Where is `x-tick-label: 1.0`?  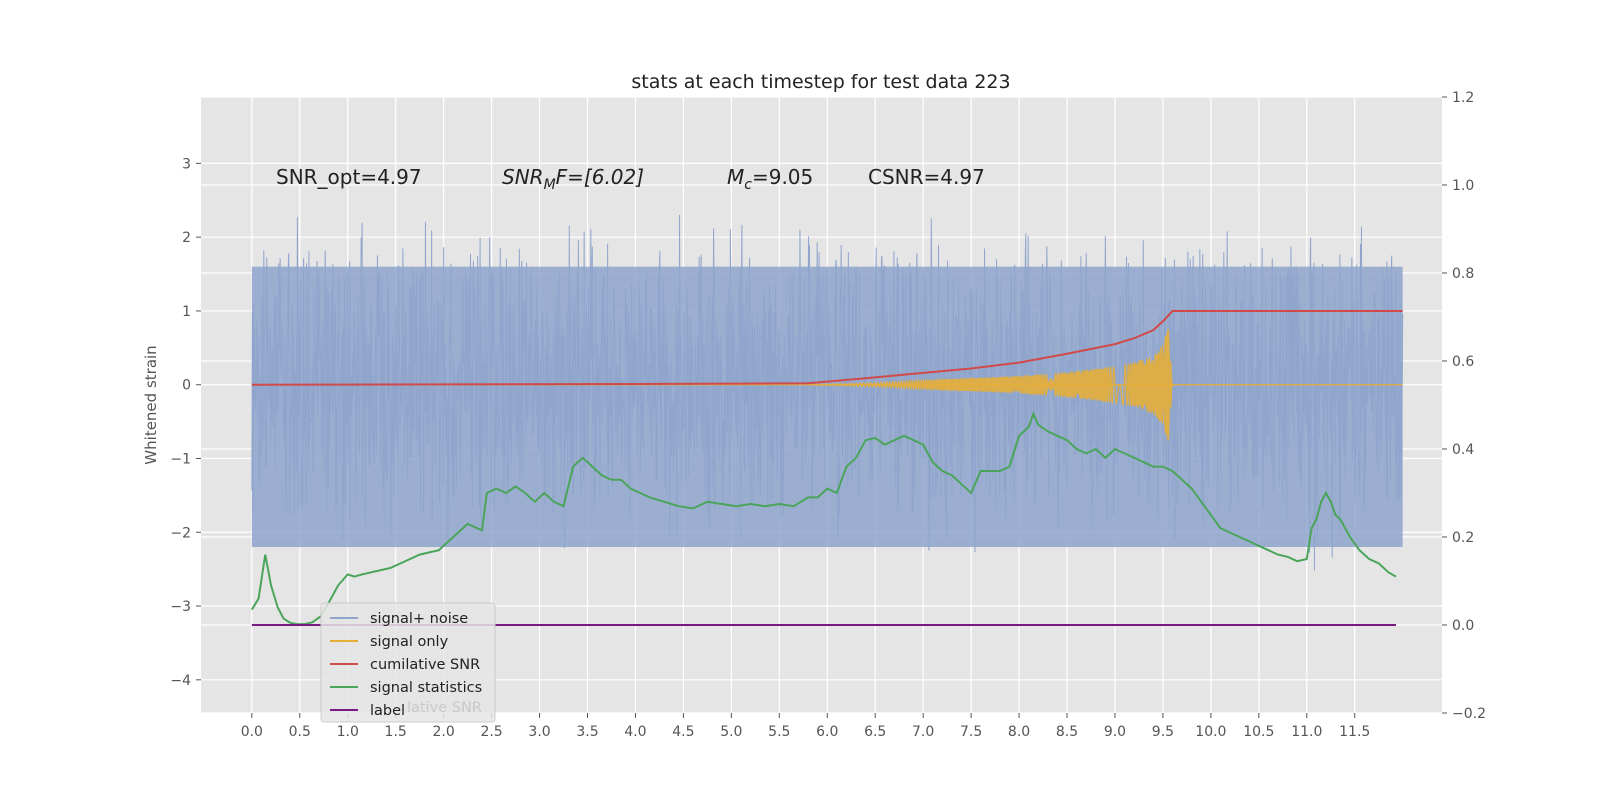 x-tick-label: 1.0 is located at coordinates (348, 732).